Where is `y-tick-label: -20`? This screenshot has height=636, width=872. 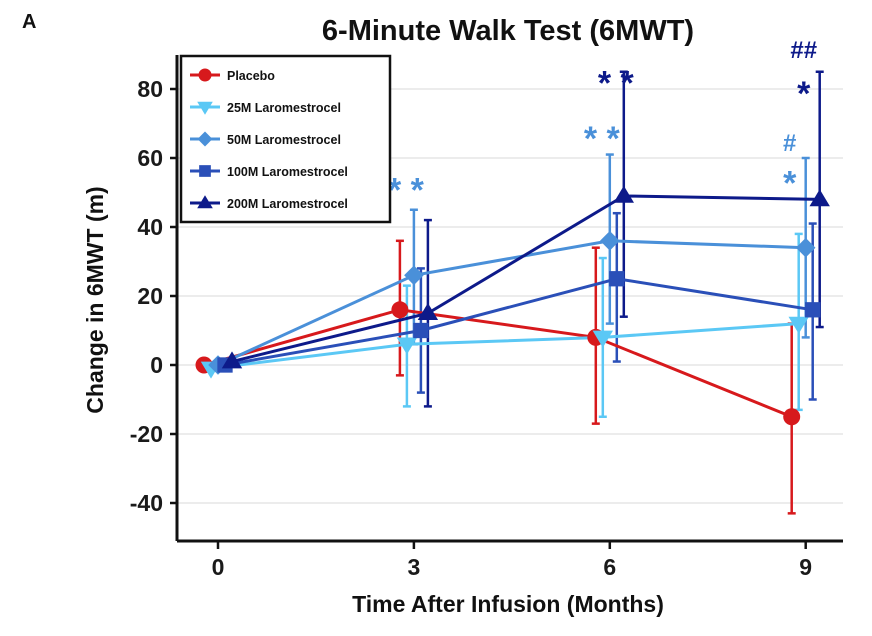
y-tick-label: -20 is located at coordinates (146, 434).